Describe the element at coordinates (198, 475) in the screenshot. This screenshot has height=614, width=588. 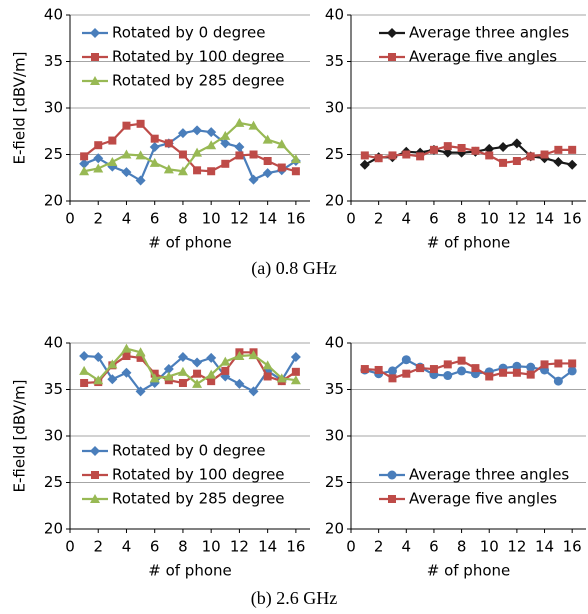
I see `legend-label: Rotated by 100 degree` at that location.